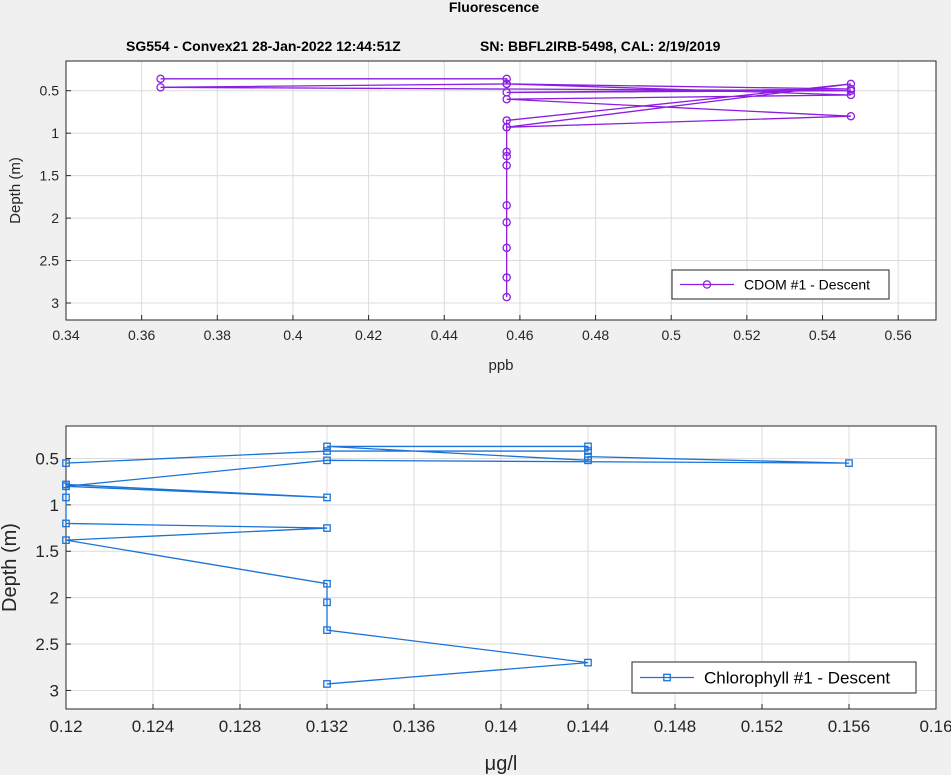 This screenshot has width=951, height=775. I want to click on x-tick-label: 0.124, so click(153, 726).